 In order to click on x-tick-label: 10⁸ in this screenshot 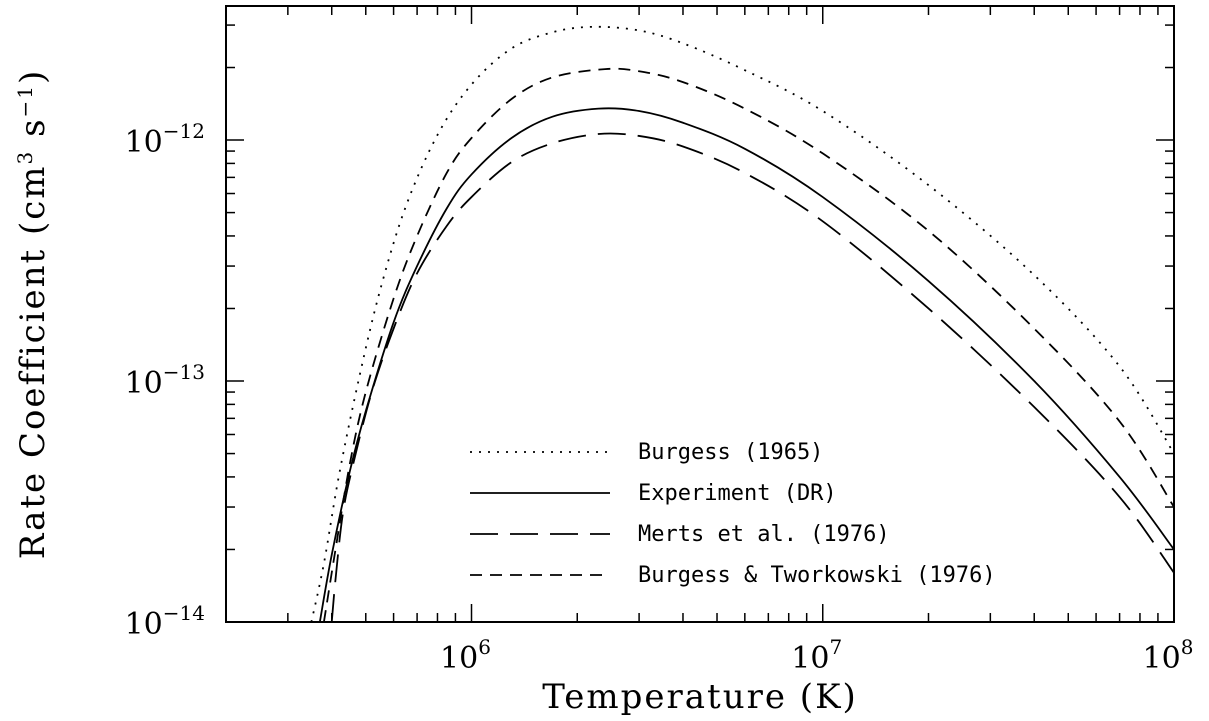, I will do `click(1168, 655)`.